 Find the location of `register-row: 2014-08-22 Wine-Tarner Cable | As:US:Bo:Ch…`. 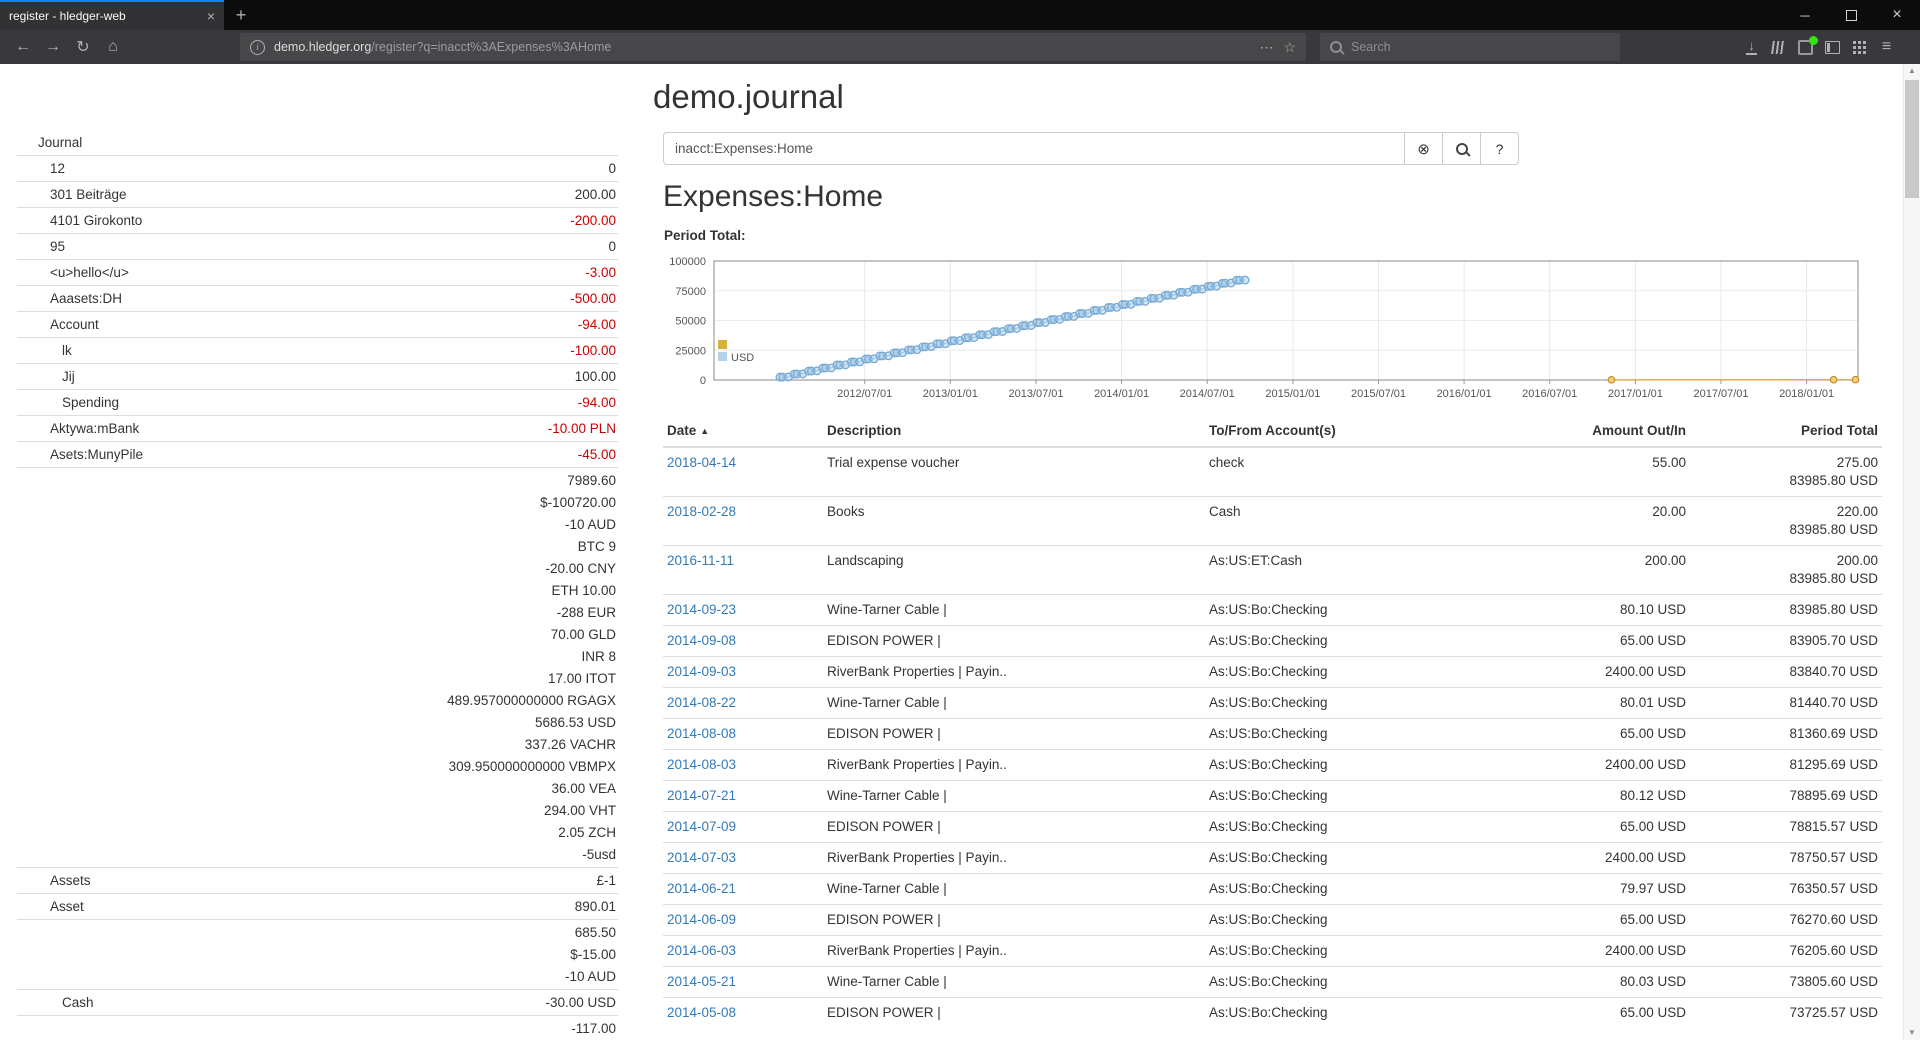

register-row: 2014-08-22 Wine-Tarner Cable | As:US:Bo:Ch… is located at coordinates (1272, 703).